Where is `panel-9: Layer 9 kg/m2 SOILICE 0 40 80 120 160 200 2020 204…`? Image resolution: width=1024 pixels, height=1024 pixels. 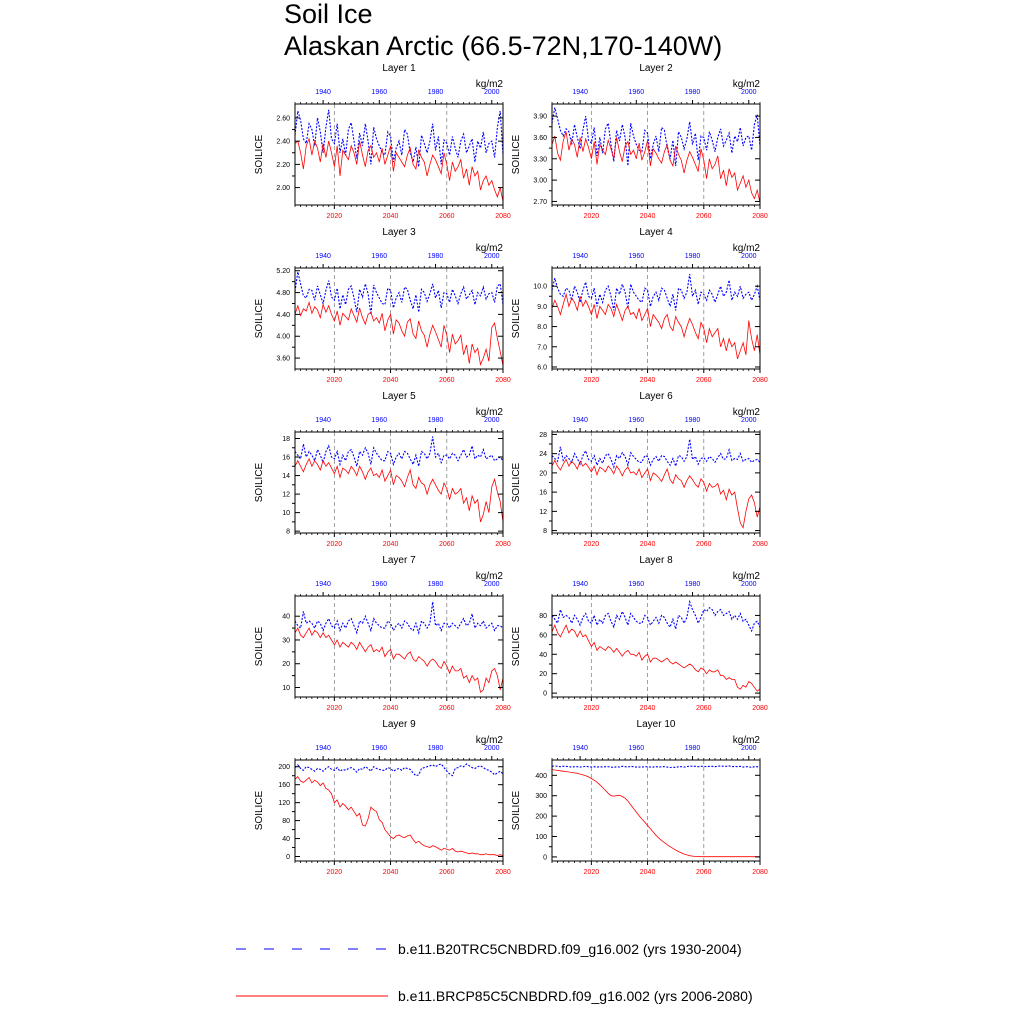 panel-9: Layer 9 kg/m2 SOILICE 0 40 80 120 160 200 2020 204… is located at coordinates (382, 797).